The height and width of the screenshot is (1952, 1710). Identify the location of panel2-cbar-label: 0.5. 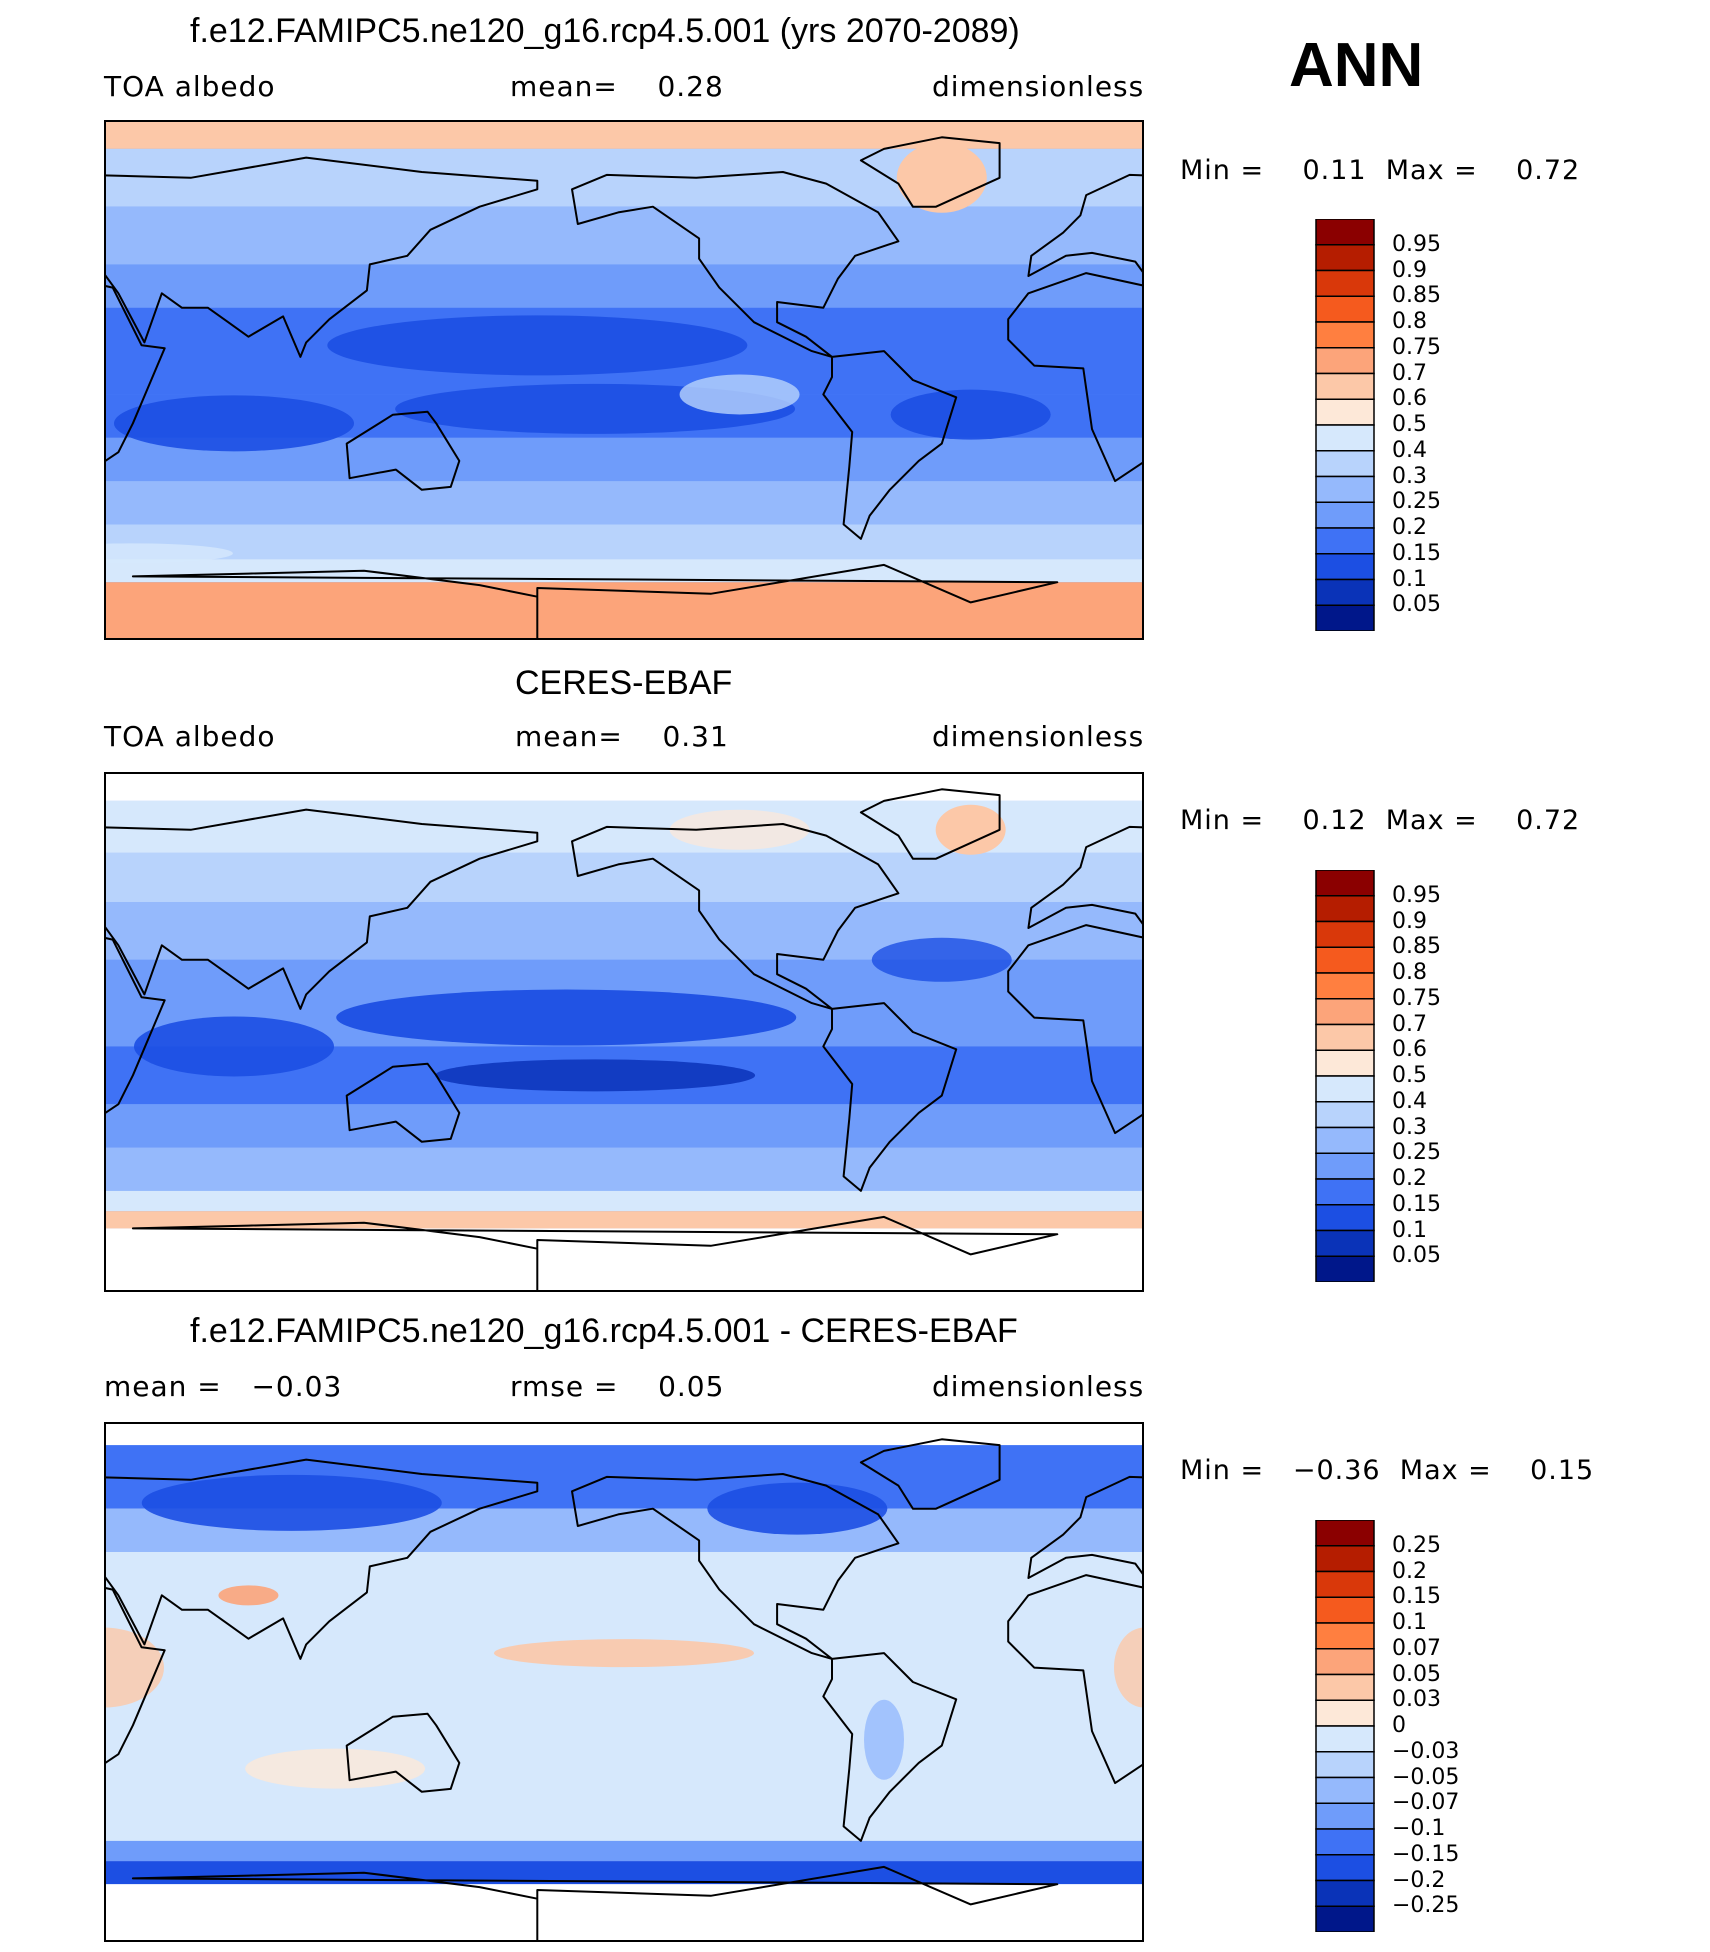
(1409, 1075).